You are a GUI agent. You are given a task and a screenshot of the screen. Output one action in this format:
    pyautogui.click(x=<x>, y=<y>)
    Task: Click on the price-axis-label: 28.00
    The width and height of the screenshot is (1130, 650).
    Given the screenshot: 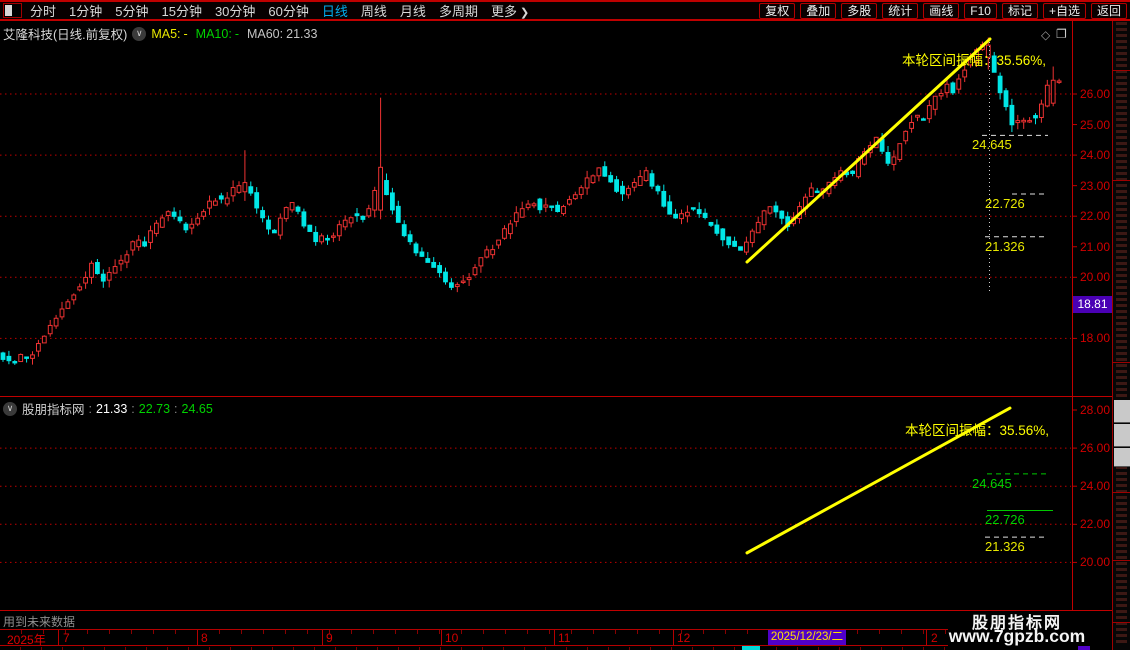 What is the action you would take?
    pyautogui.click(x=1095, y=410)
    